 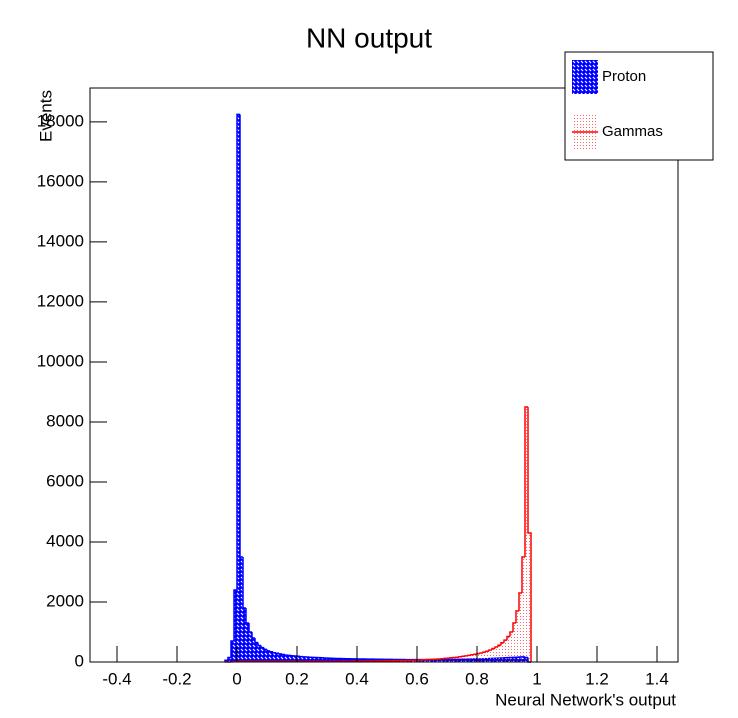 What do you see at coordinates (297, 678) in the screenshot?
I see `x-tick-label: 0.2` at bounding box center [297, 678].